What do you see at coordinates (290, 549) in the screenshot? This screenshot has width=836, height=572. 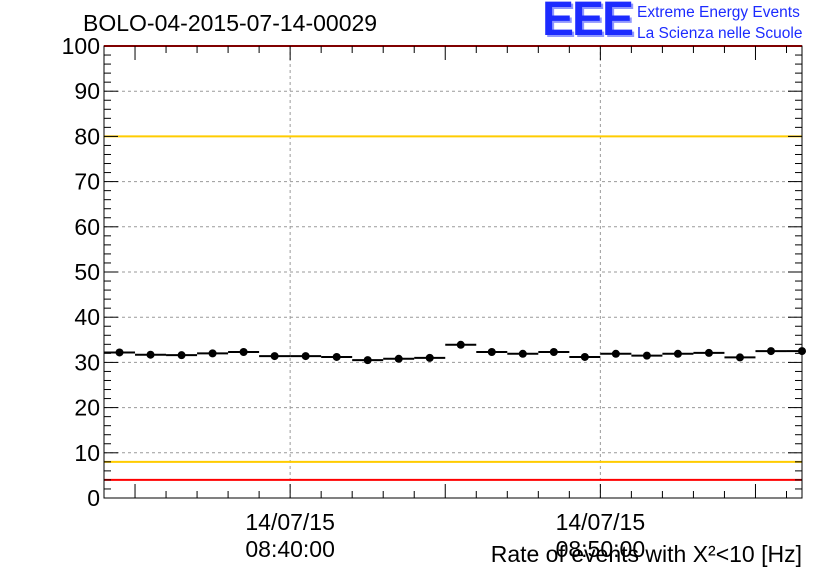 I see `x-tick-time: 08:40:00` at bounding box center [290, 549].